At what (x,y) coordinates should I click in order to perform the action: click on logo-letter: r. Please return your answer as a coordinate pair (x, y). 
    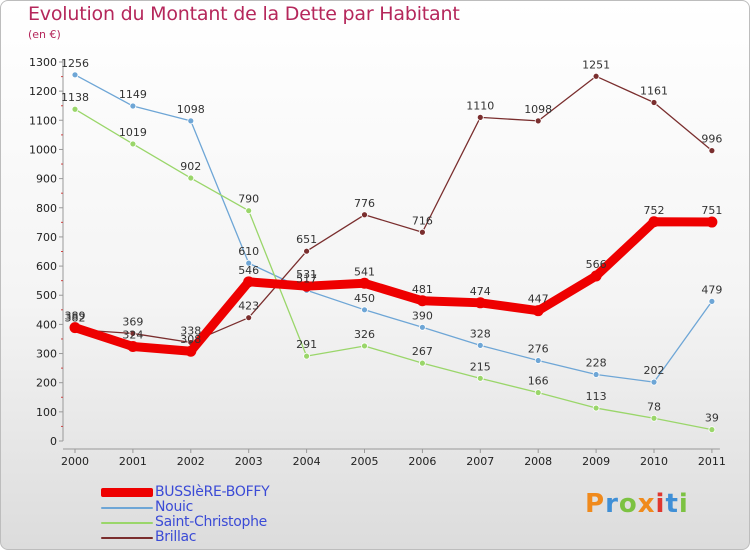
    Looking at the image, I should click on (612, 504).